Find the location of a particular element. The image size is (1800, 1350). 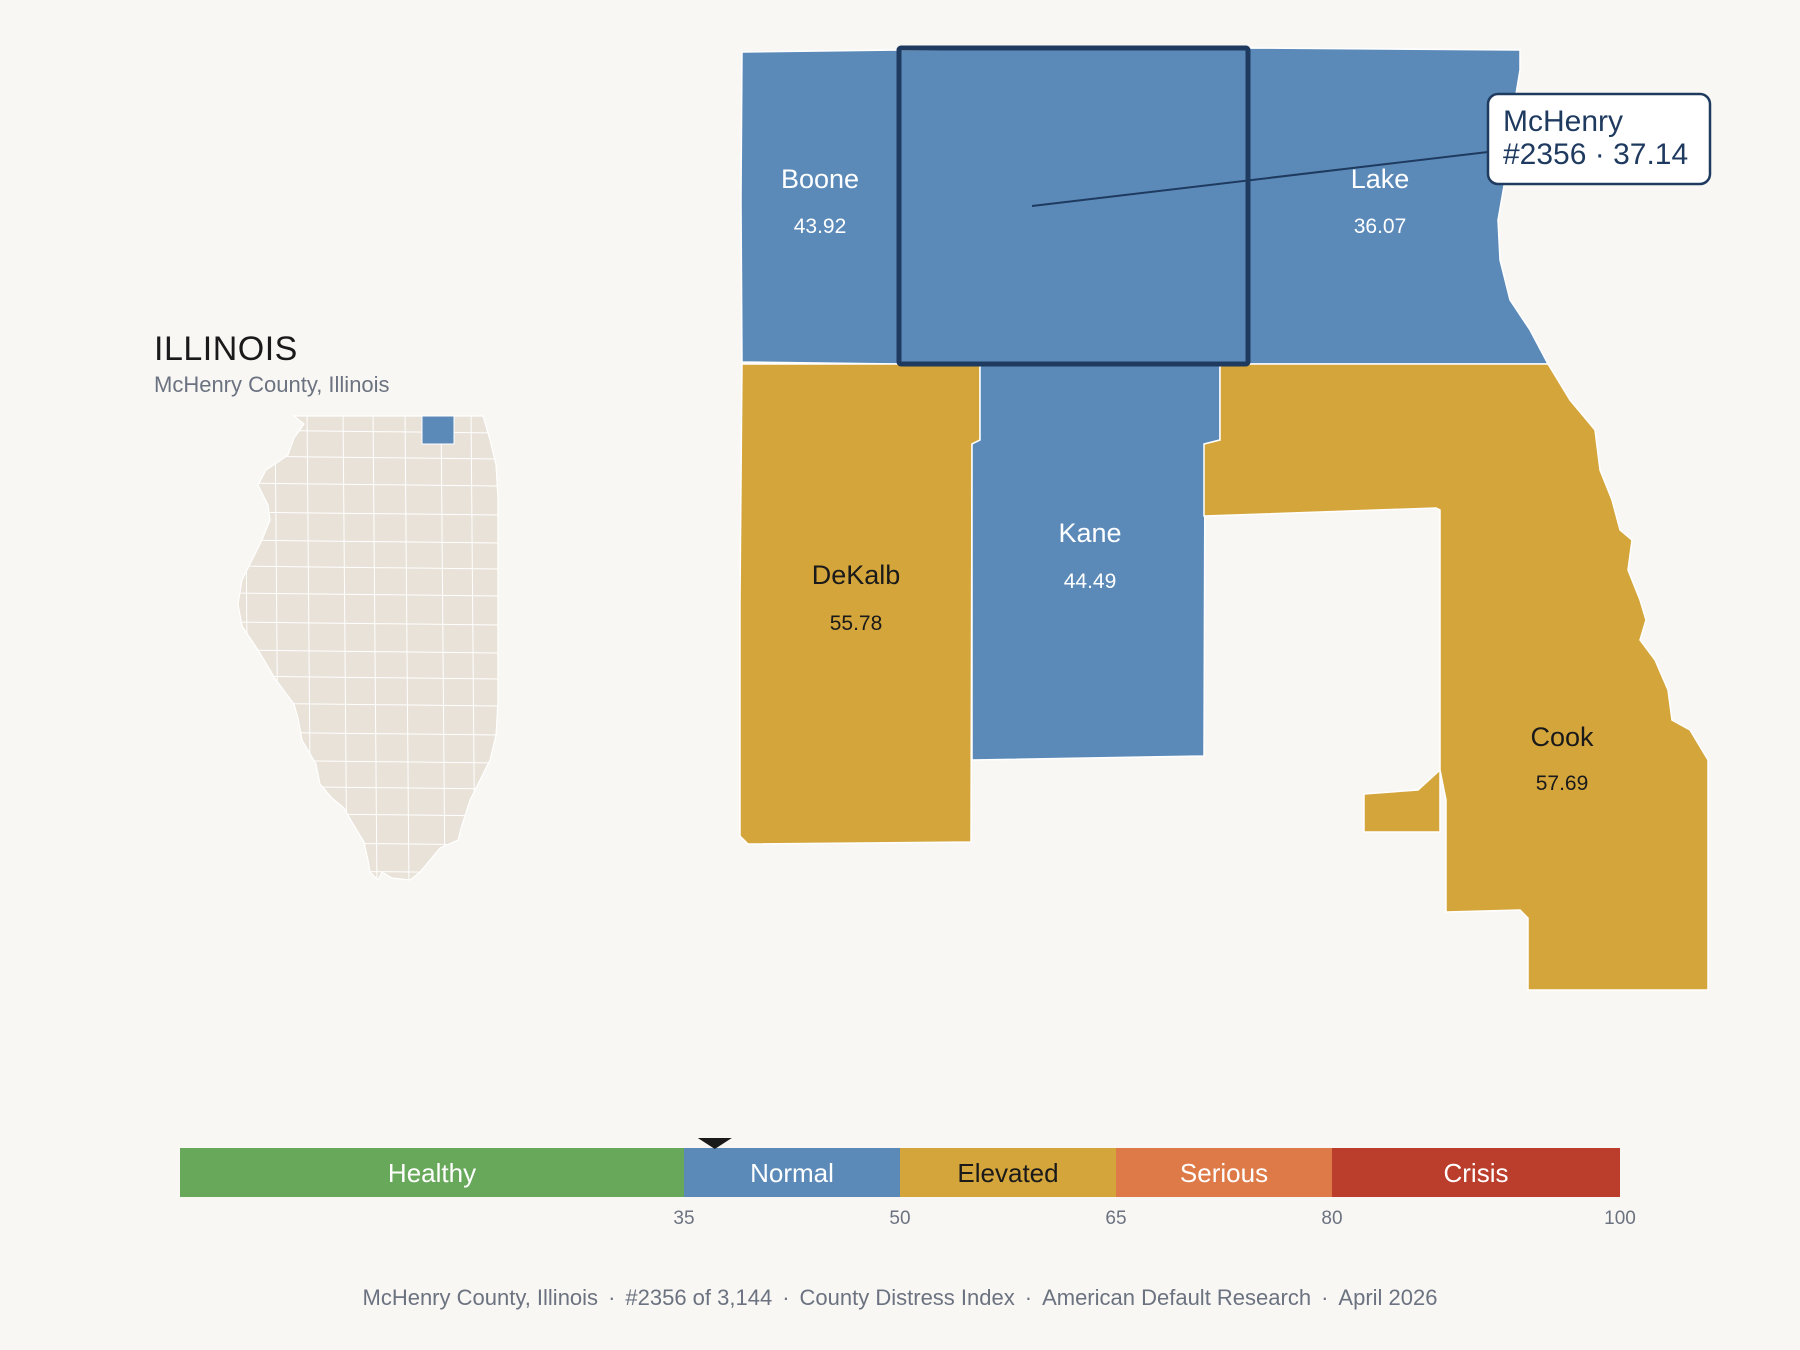

callout-name: McHenry is located at coordinates (1563, 121).